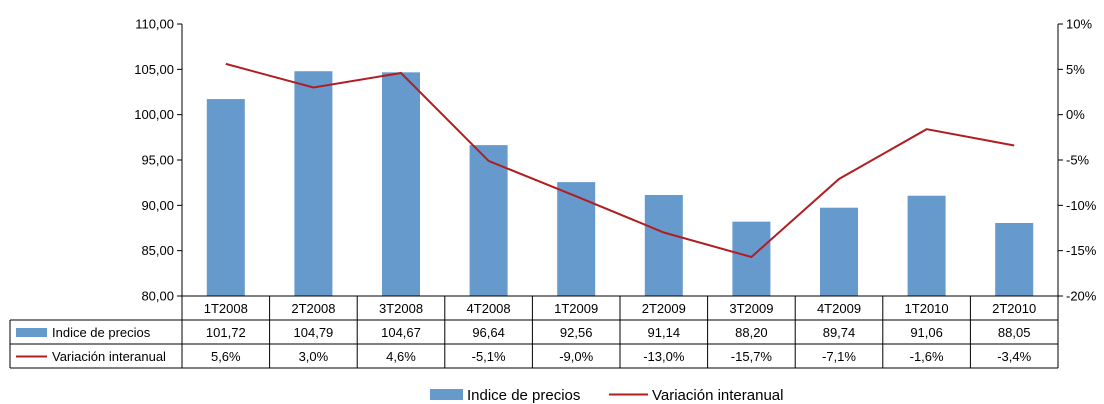 The width and height of the screenshot is (1104, 404). I want to click on data-label-indice: 101,72, so click(226, 332).